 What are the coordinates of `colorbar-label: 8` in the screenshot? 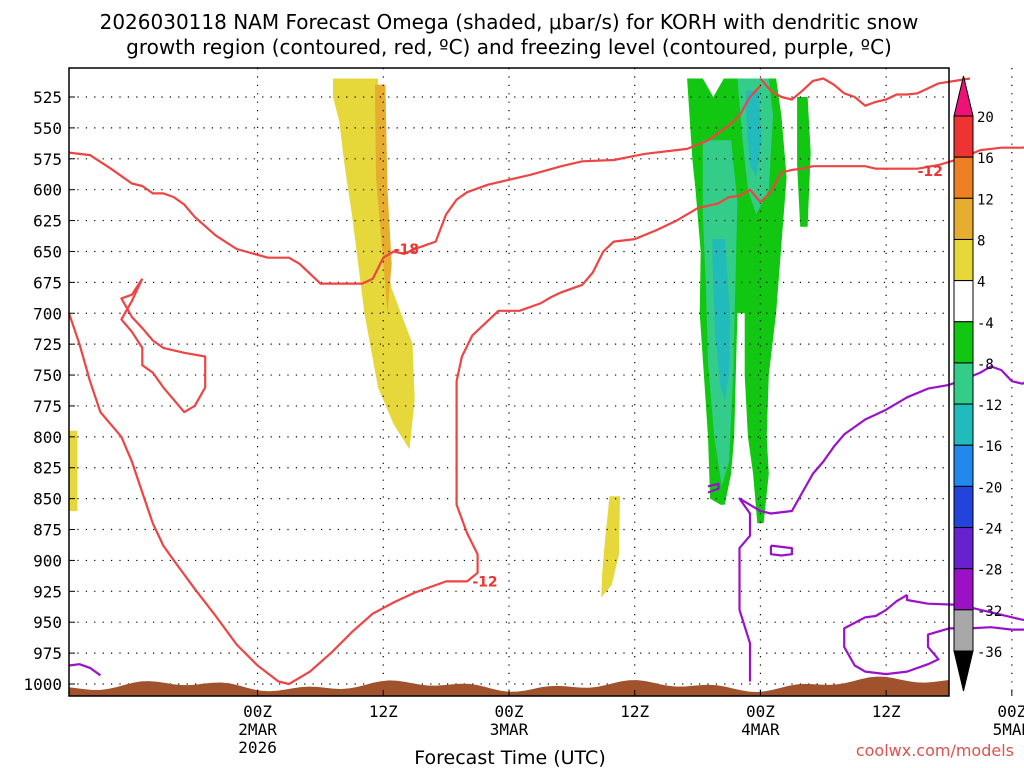 It's located at (981, 241).